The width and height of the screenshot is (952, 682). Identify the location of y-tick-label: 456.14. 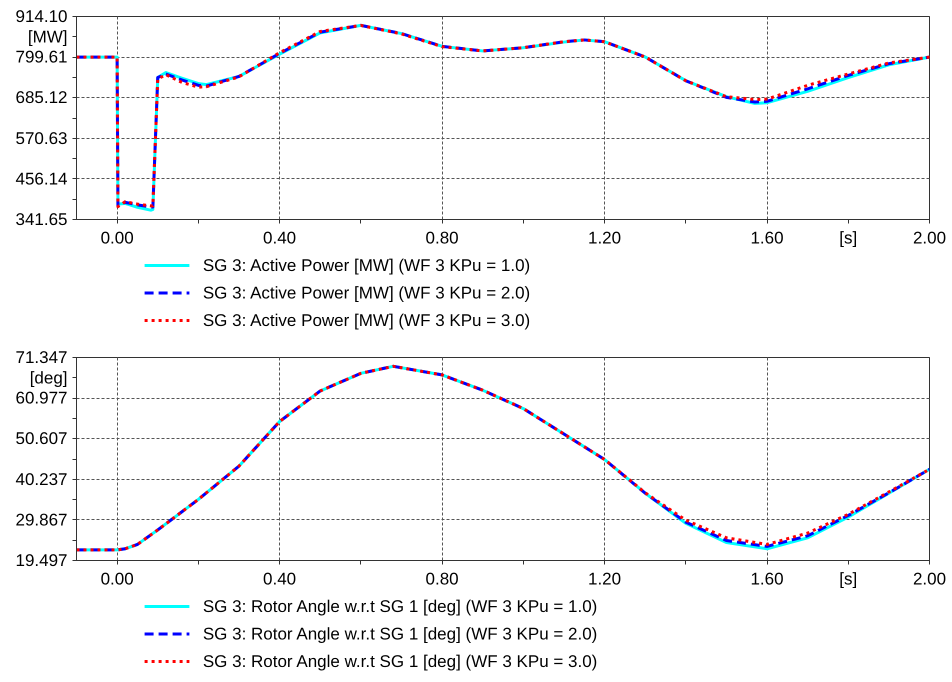
(42, 178).